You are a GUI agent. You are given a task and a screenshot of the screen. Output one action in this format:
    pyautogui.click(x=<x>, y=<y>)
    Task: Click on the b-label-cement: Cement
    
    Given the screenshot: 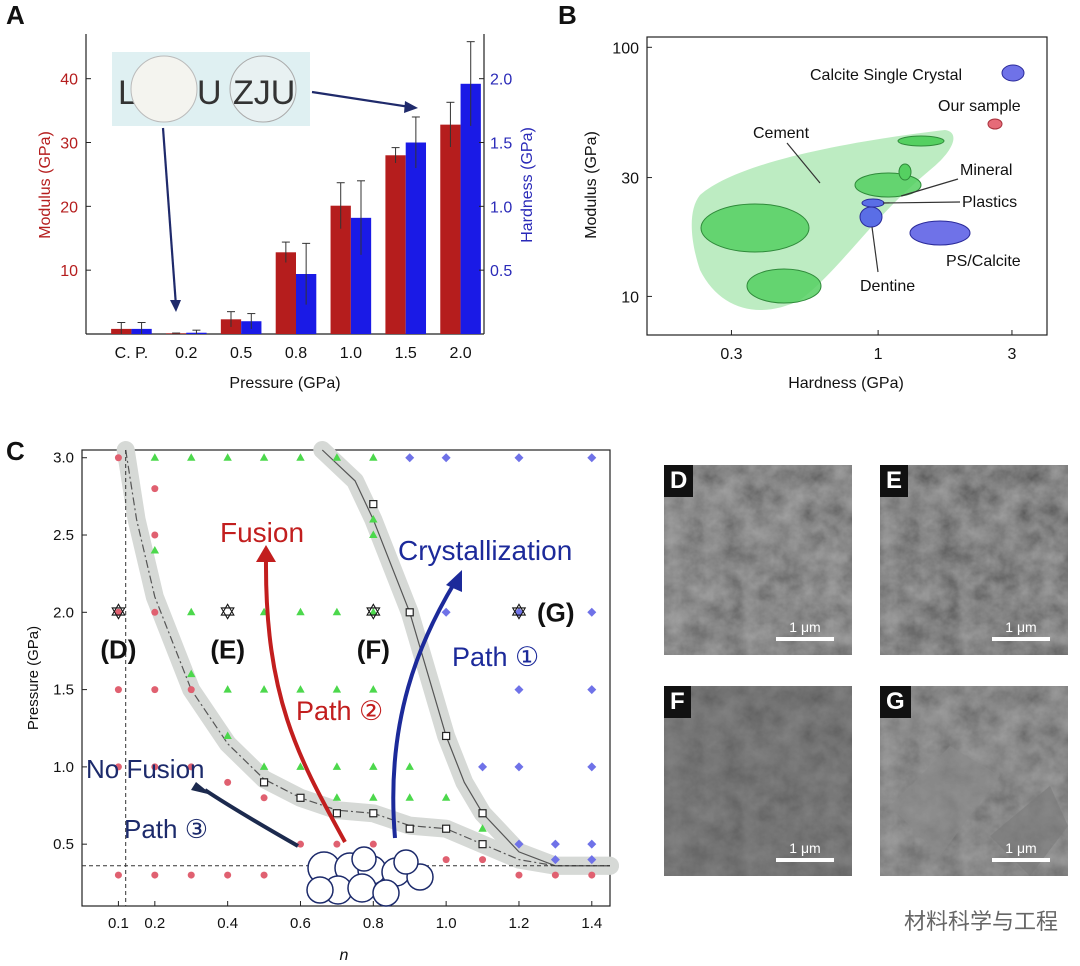 What is the action you would take?
    pyautogui.click(x=781, y=133)
    